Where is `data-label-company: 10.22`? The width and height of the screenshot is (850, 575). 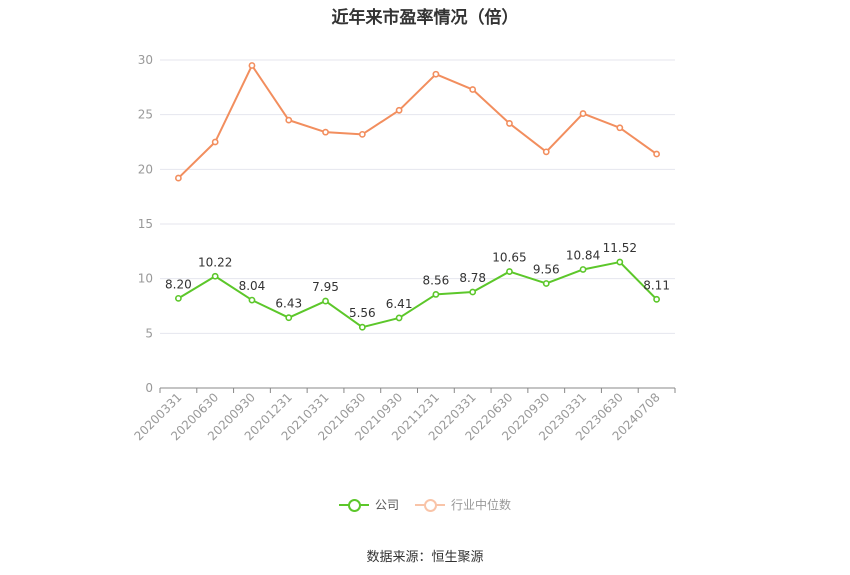
data-label-company: 10.22 is located at coordinates (215, 262).